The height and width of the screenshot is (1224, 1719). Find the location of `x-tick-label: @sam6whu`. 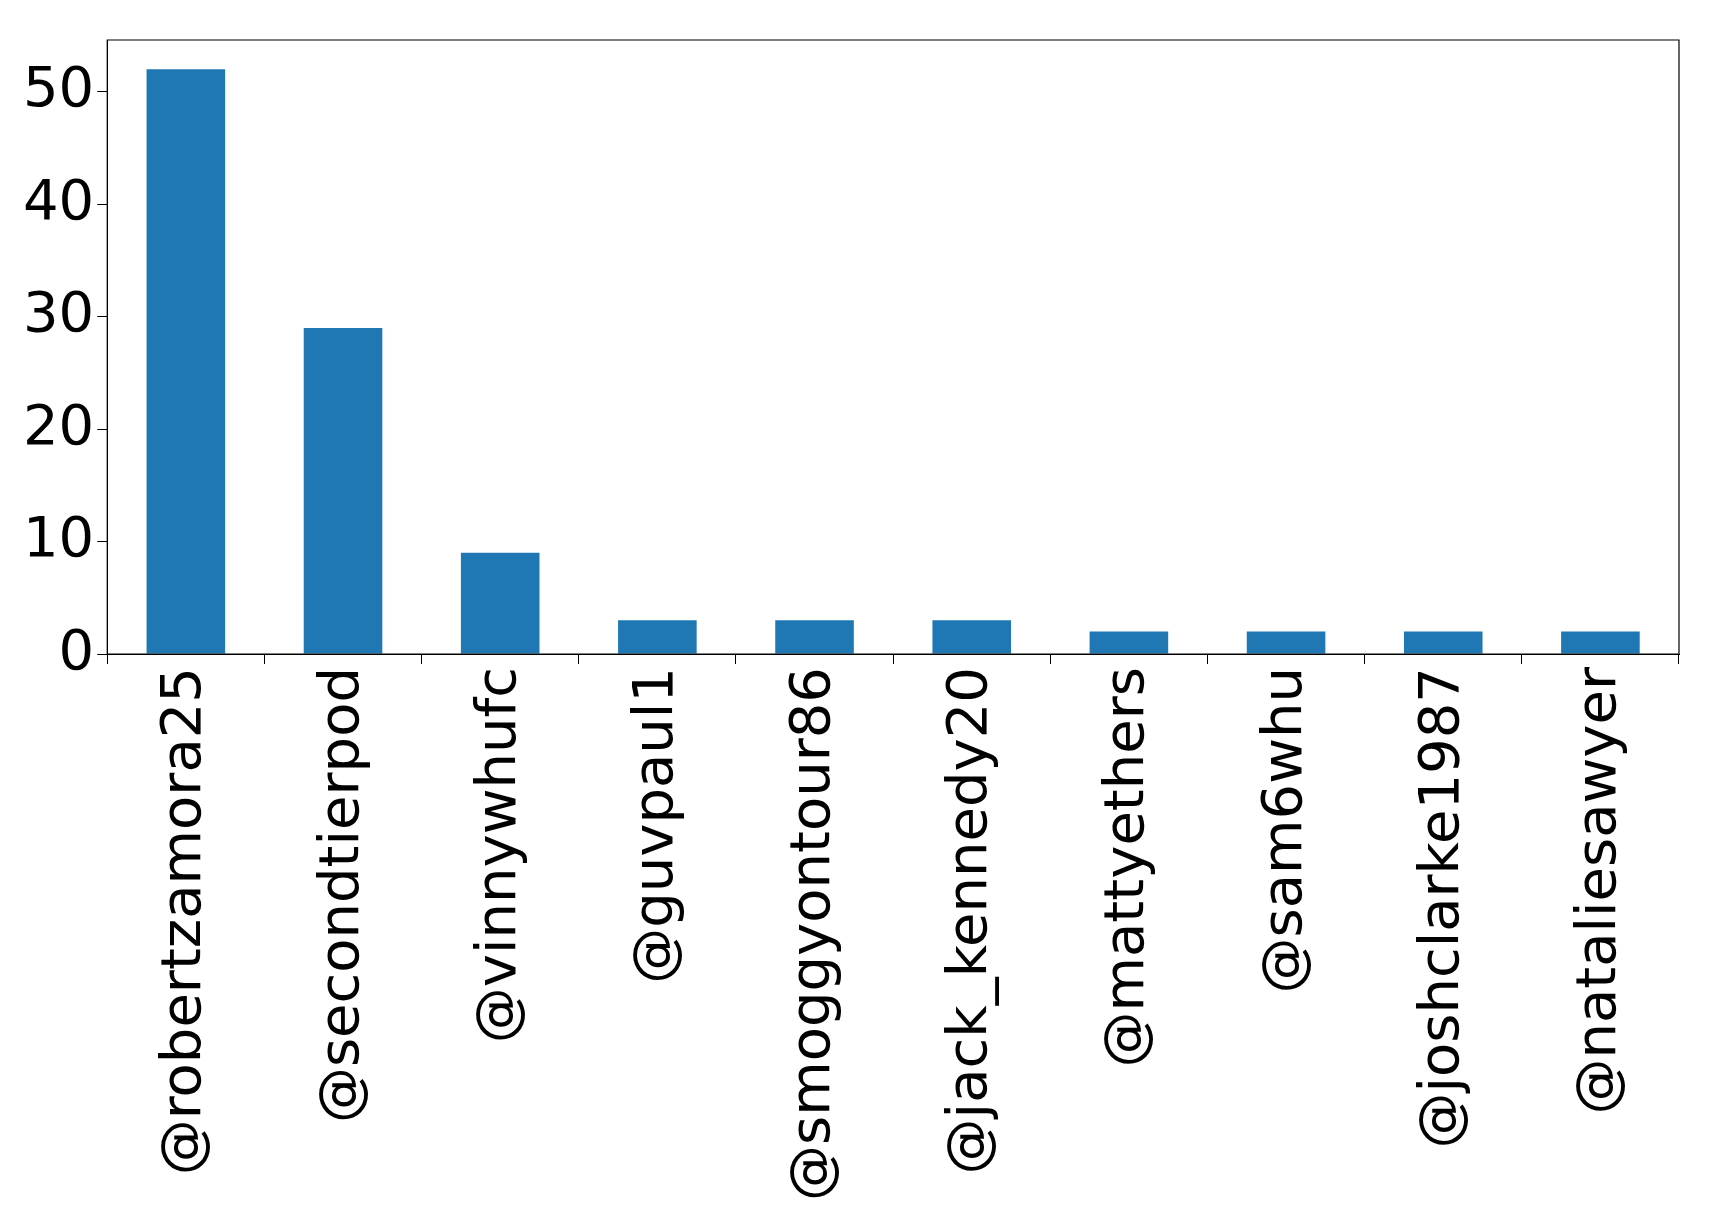

x-tick-label: @sam6whu is located at coordinates (1281, 830).